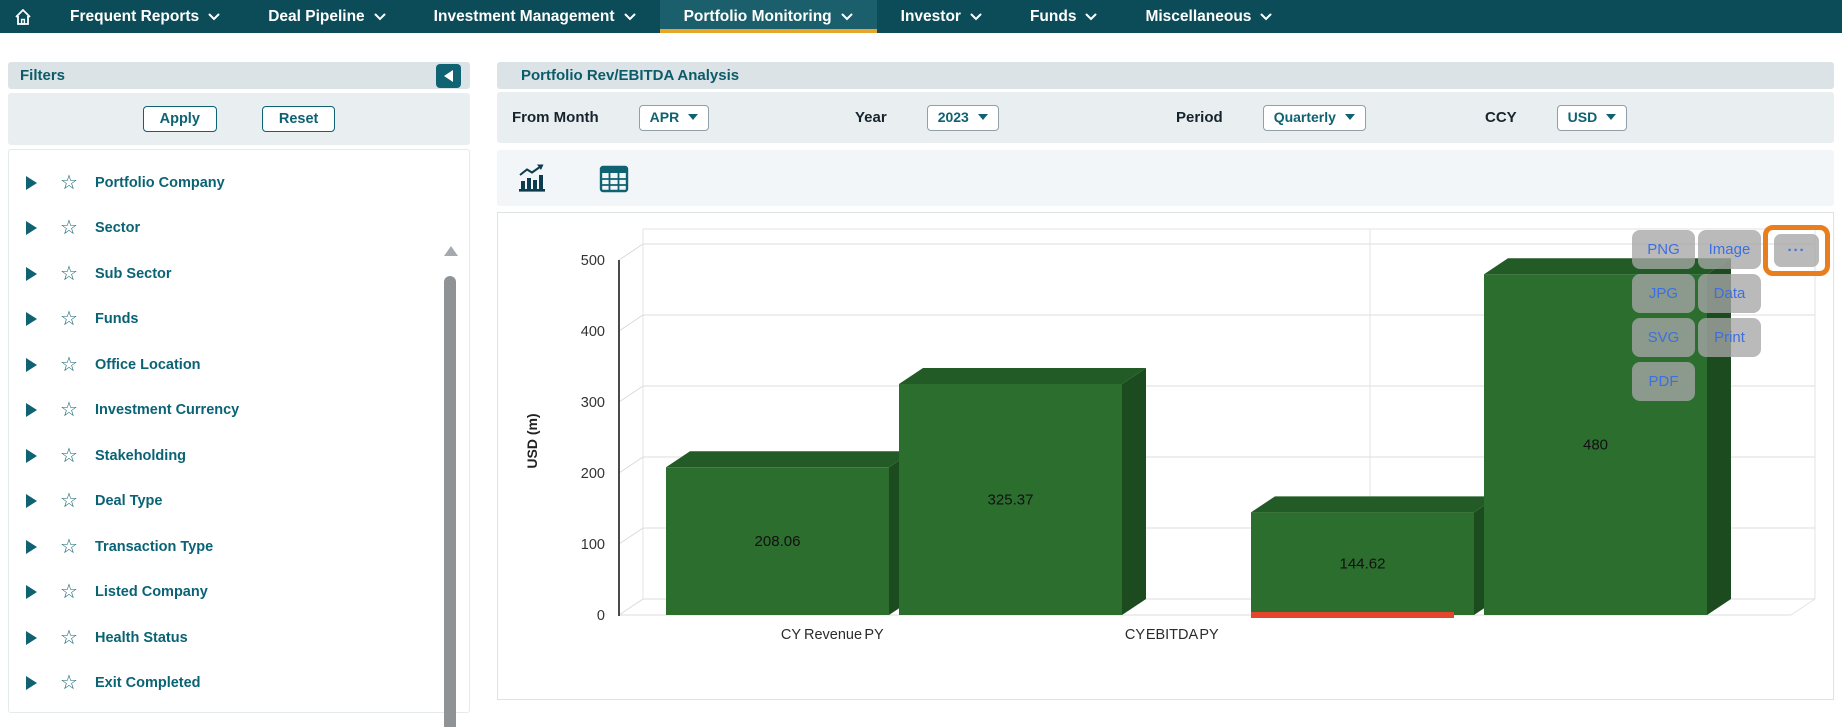 This screenshot has height=727, width=1842. What do you see at coordinates (1663, 337) in the screenshot?
I see `export-option-button: SVG` at bounding box center [1663, 337].